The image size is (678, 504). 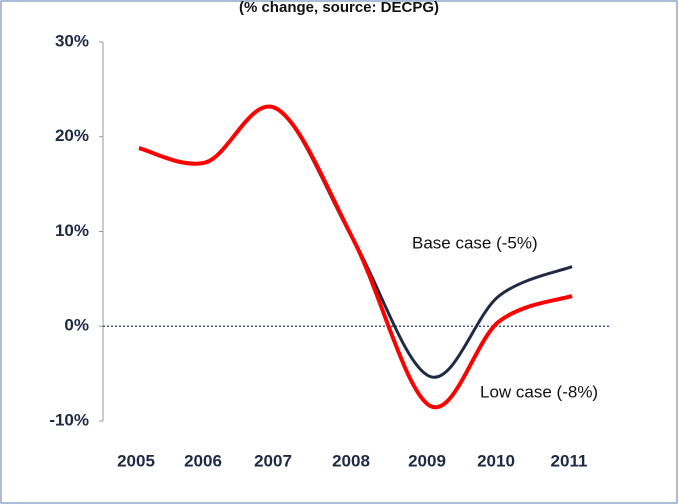 What do you see at coordinates (72, 230) in the screenshot?
I see `y-tick-label: 10%` at bounding box center [72, 230].